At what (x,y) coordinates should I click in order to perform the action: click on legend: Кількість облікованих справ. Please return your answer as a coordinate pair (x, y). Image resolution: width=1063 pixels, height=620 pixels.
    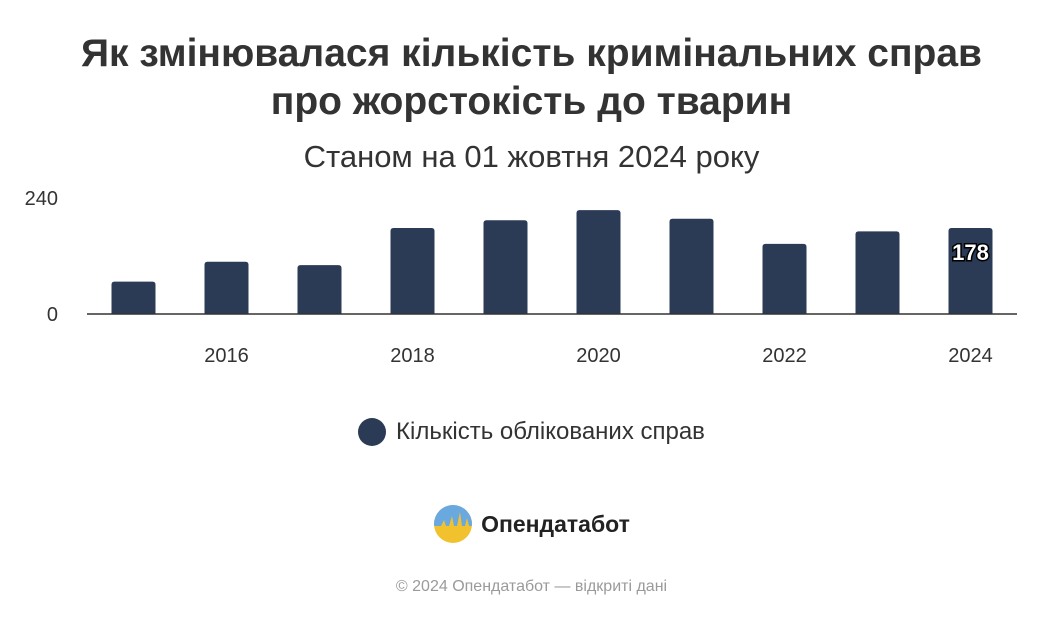
    Looking at the image, I should click on (531, 432).